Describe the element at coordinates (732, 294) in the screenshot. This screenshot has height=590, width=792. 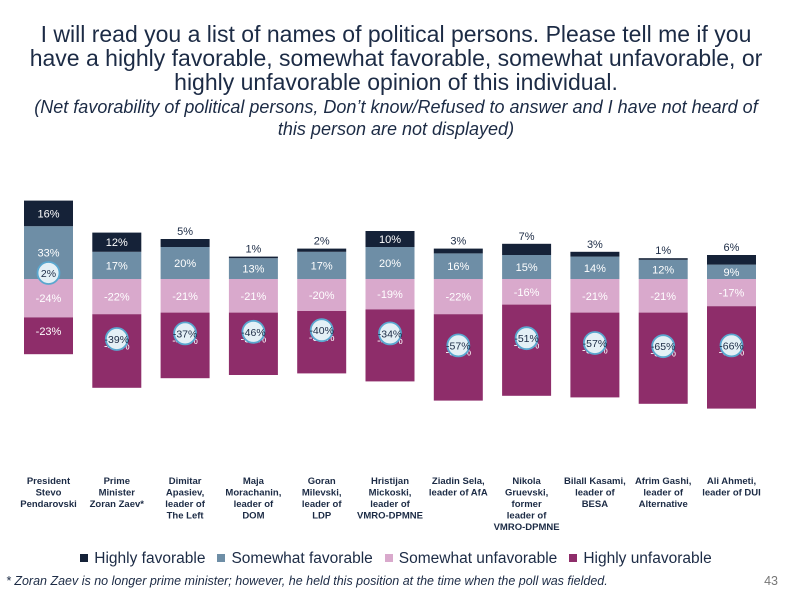
I see `data-label: -17%` at that location.